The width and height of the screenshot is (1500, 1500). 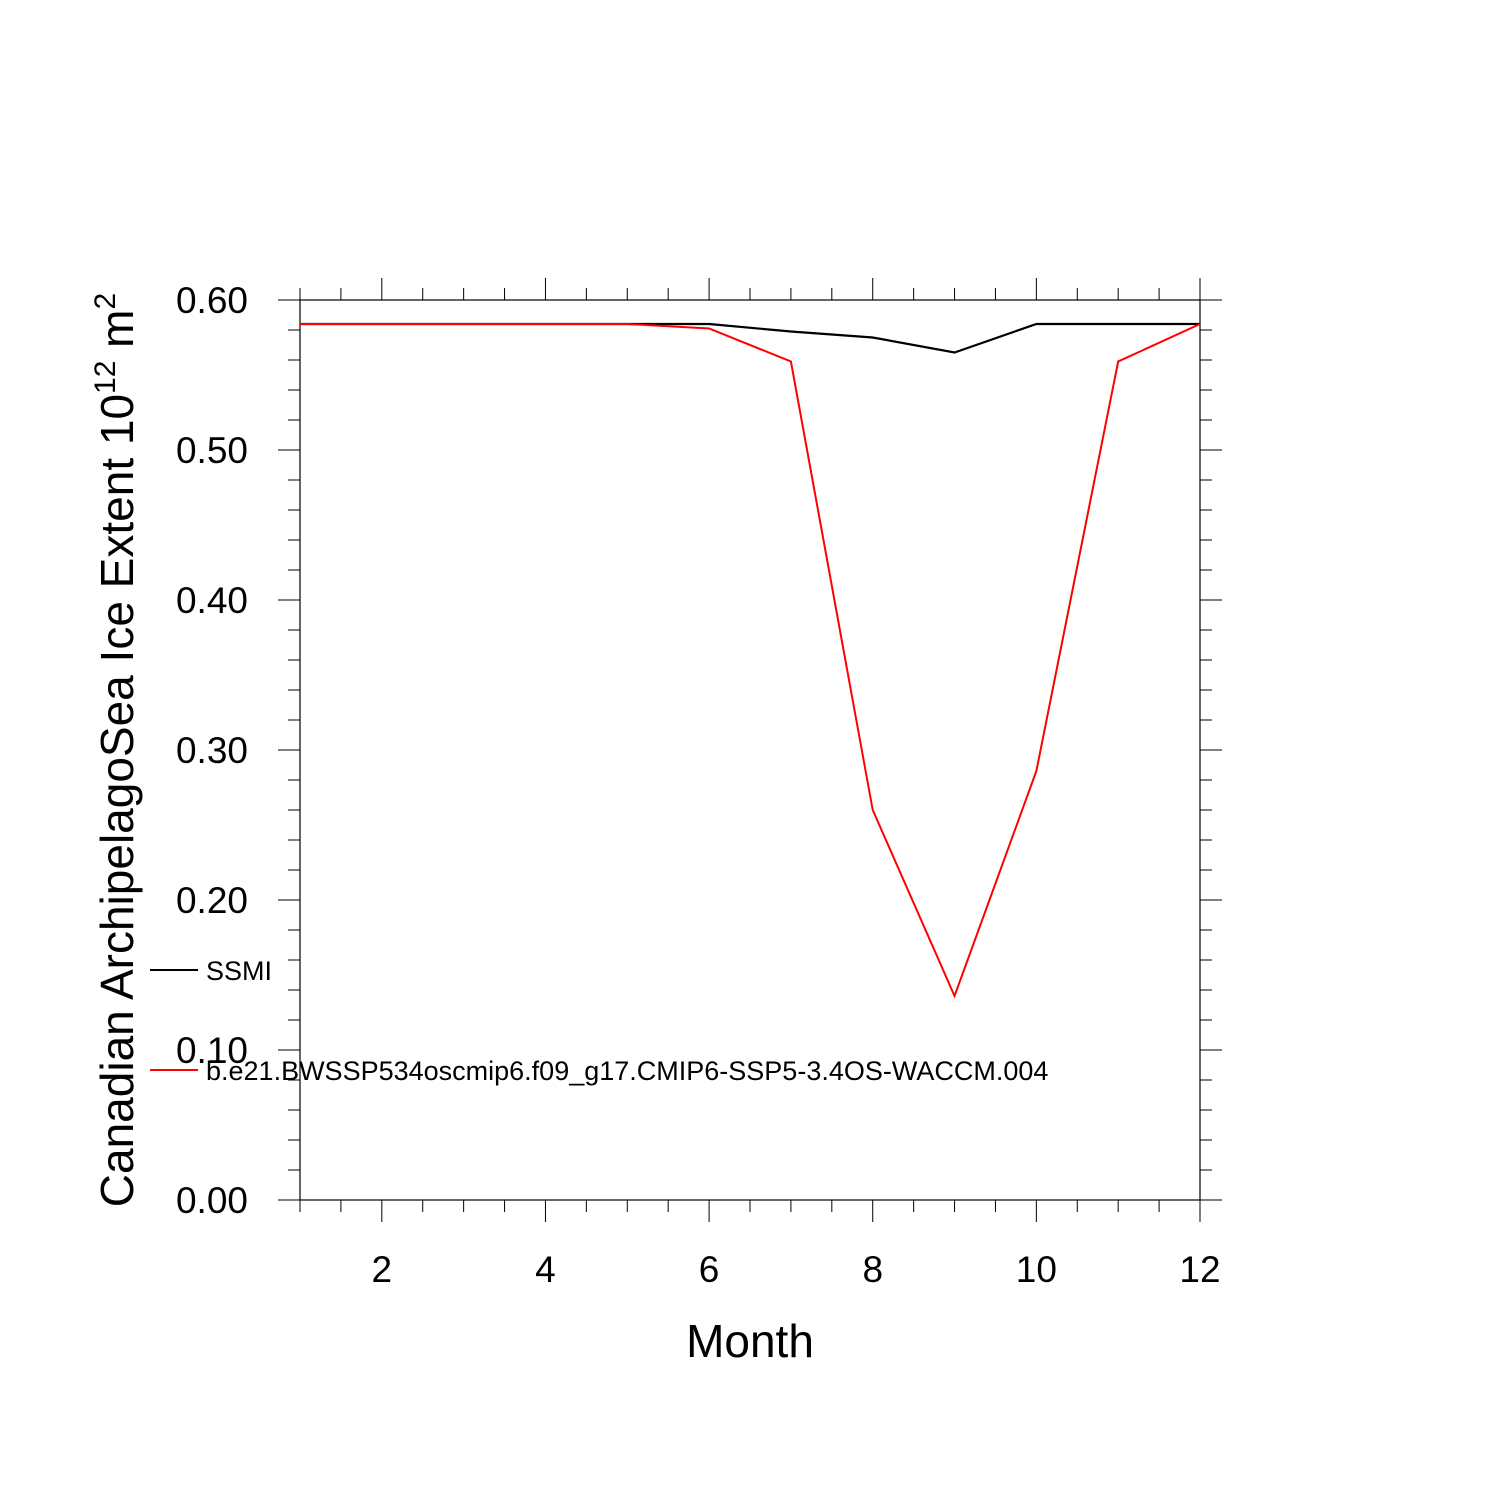 I want to click on y-tick-label: 0.40, so click(x=212, y=600).